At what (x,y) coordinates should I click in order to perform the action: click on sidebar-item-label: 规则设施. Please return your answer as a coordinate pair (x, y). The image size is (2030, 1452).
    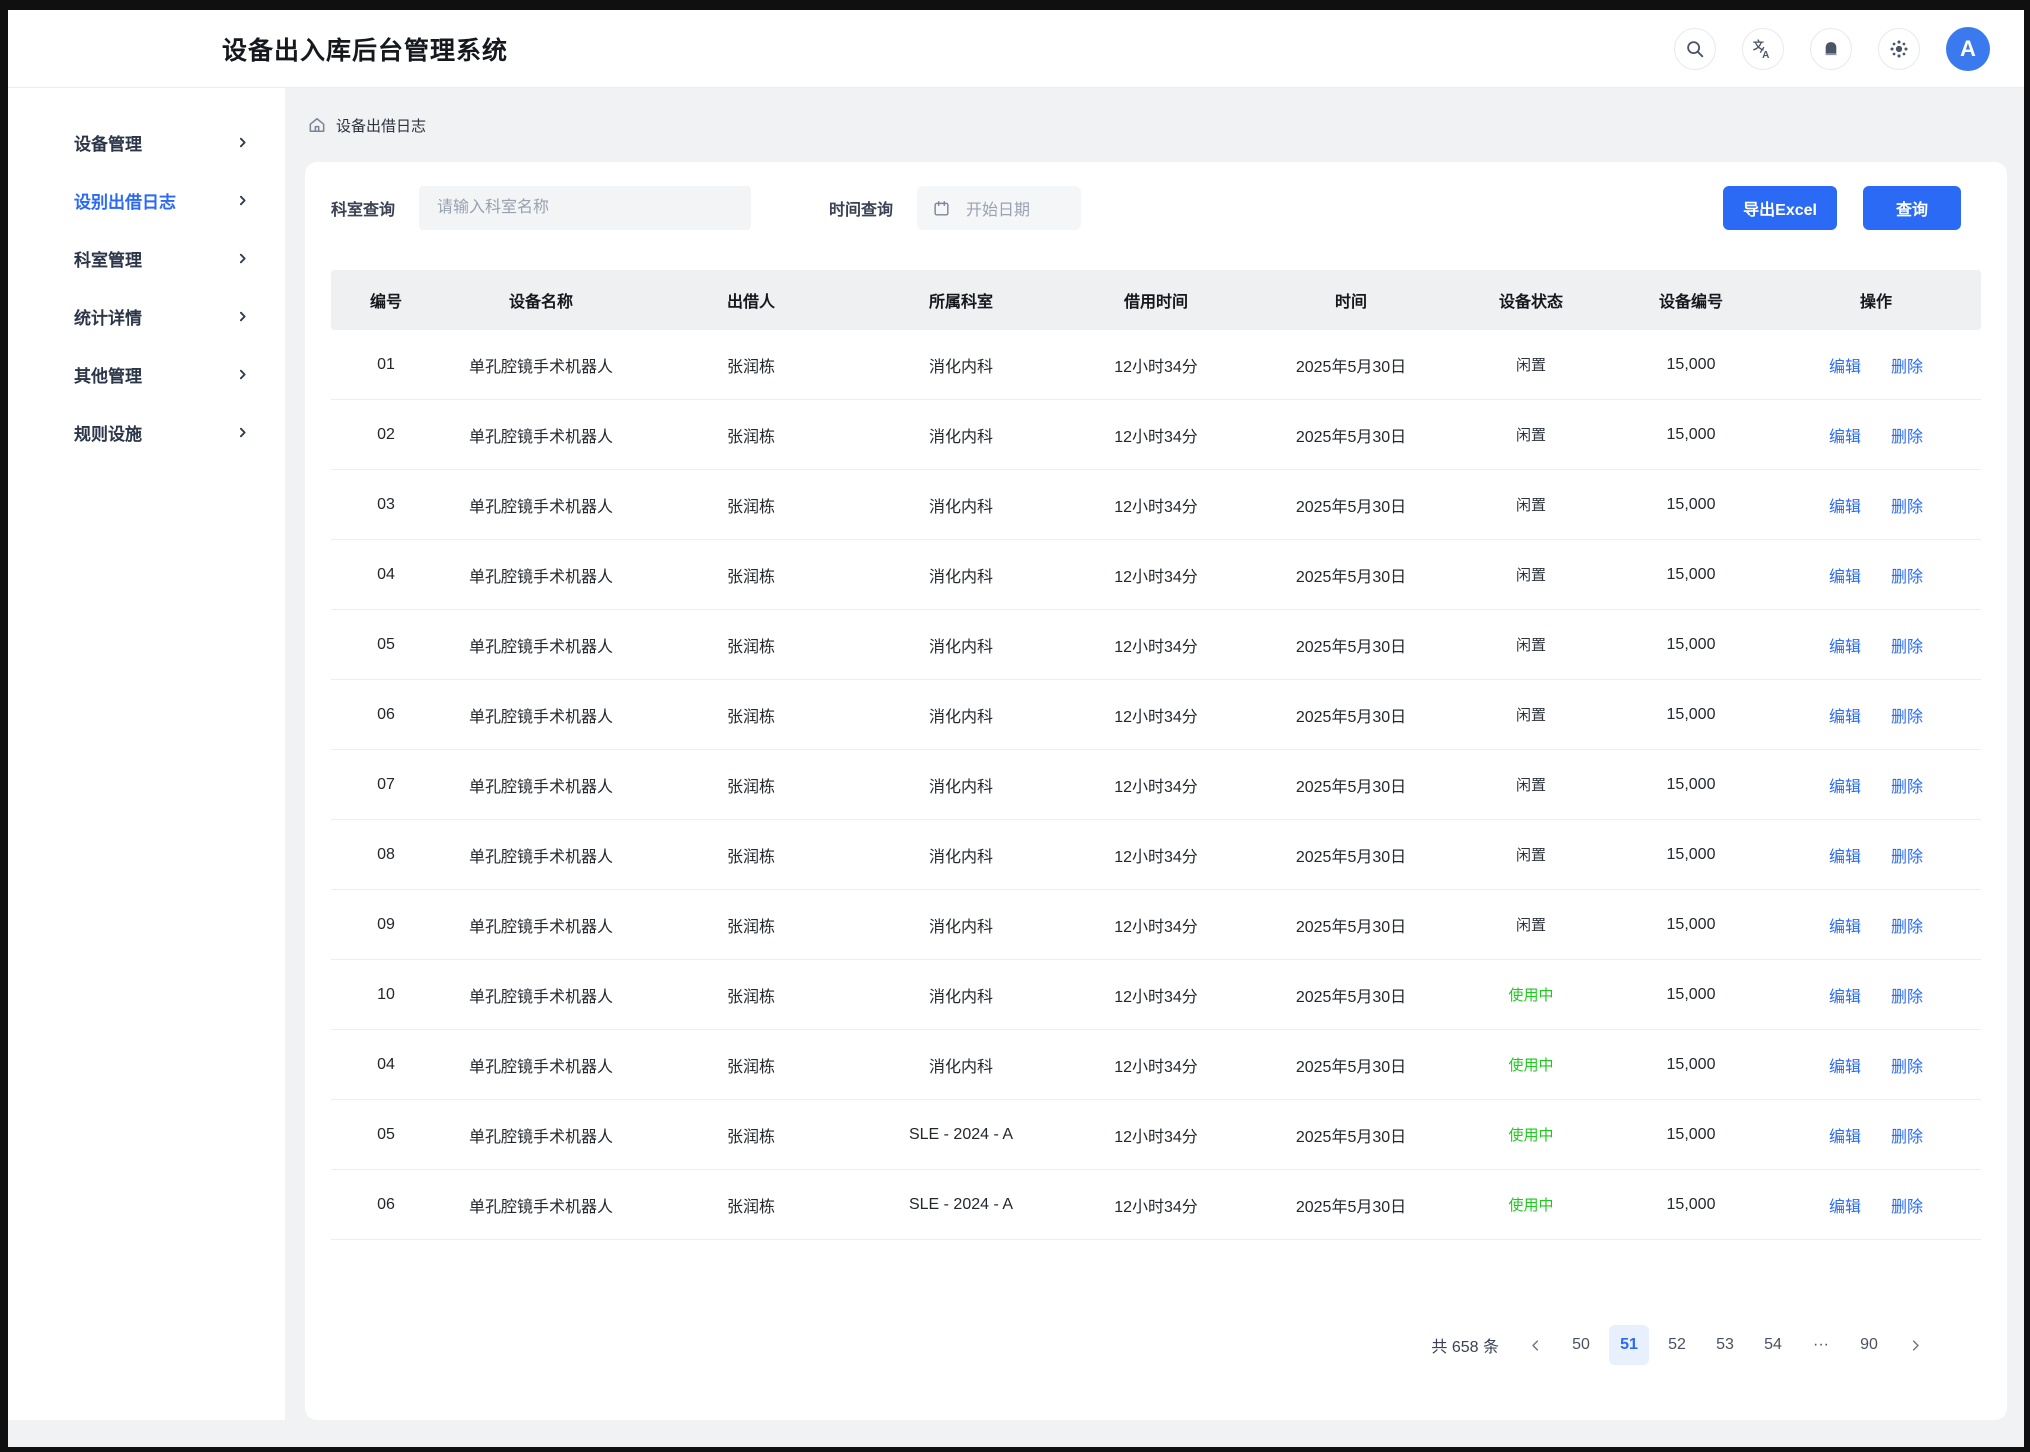
    Looking at the image, I should click on (108, 434).